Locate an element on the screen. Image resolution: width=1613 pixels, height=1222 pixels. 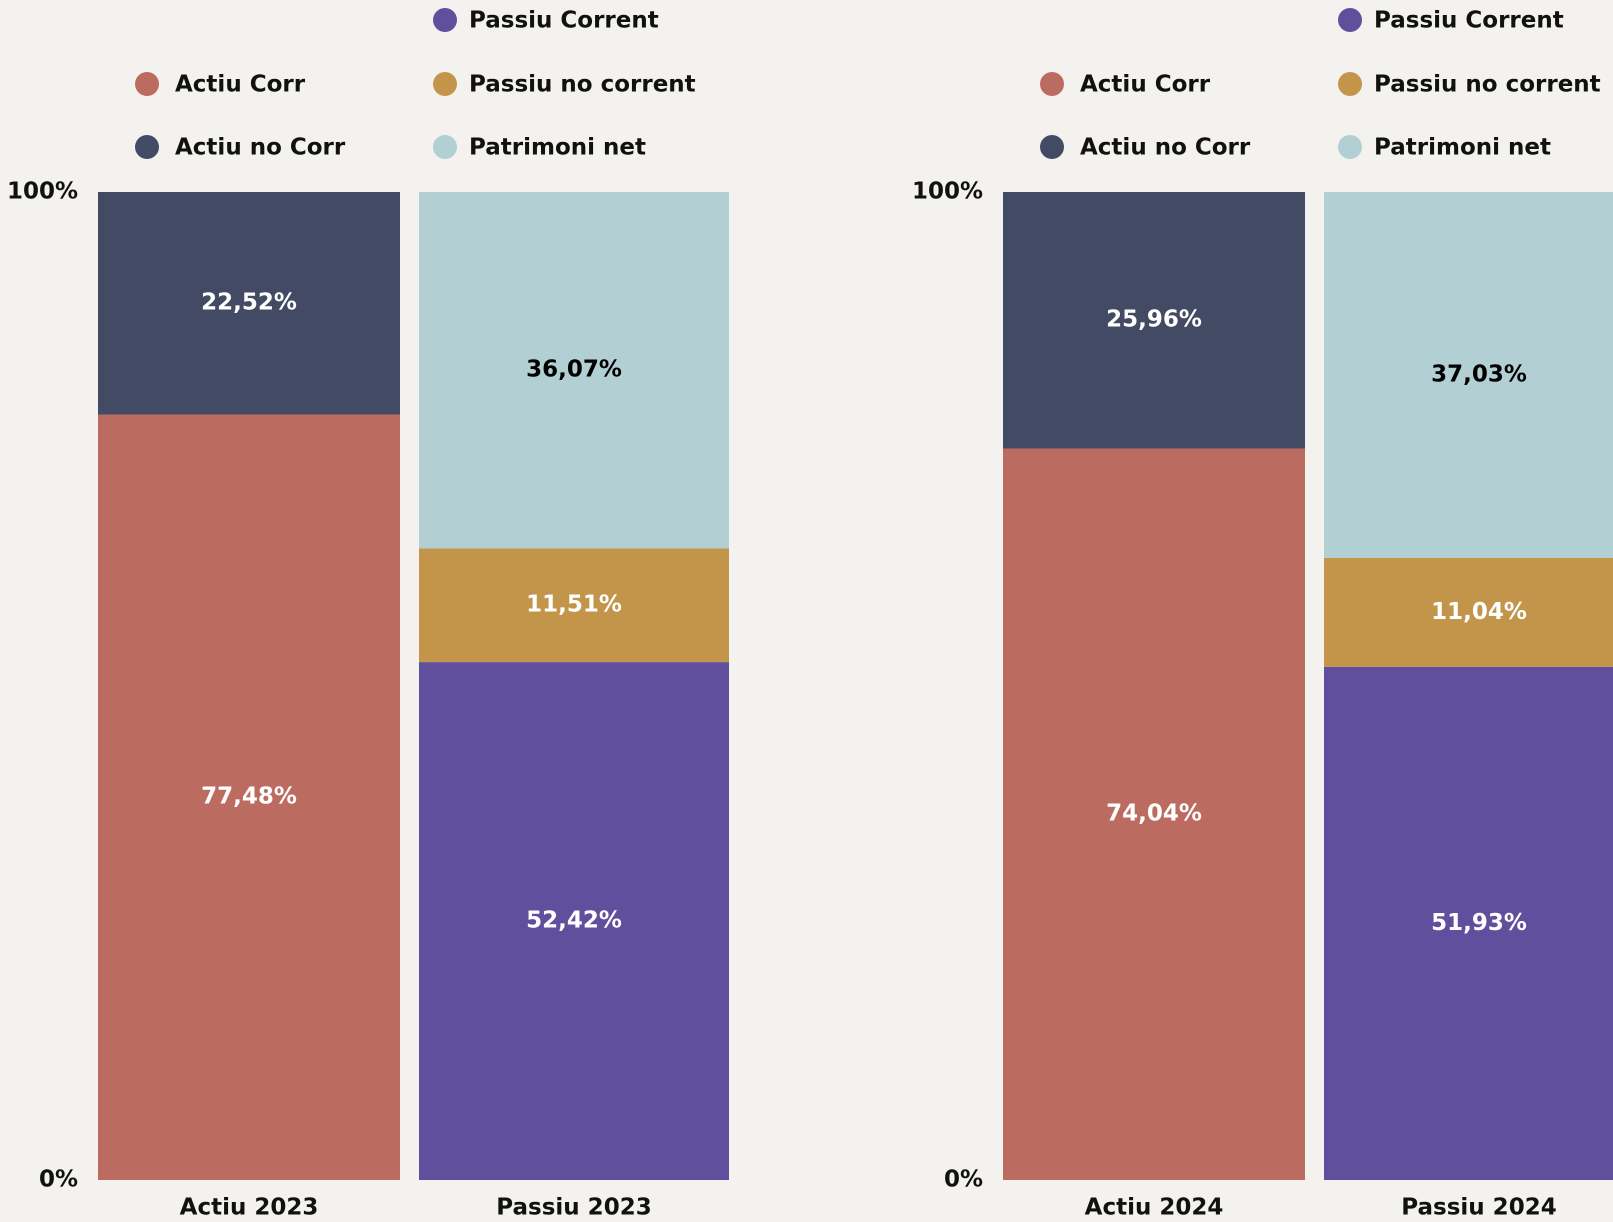
value-label: 36,07% is located at coordinates (574, 370).